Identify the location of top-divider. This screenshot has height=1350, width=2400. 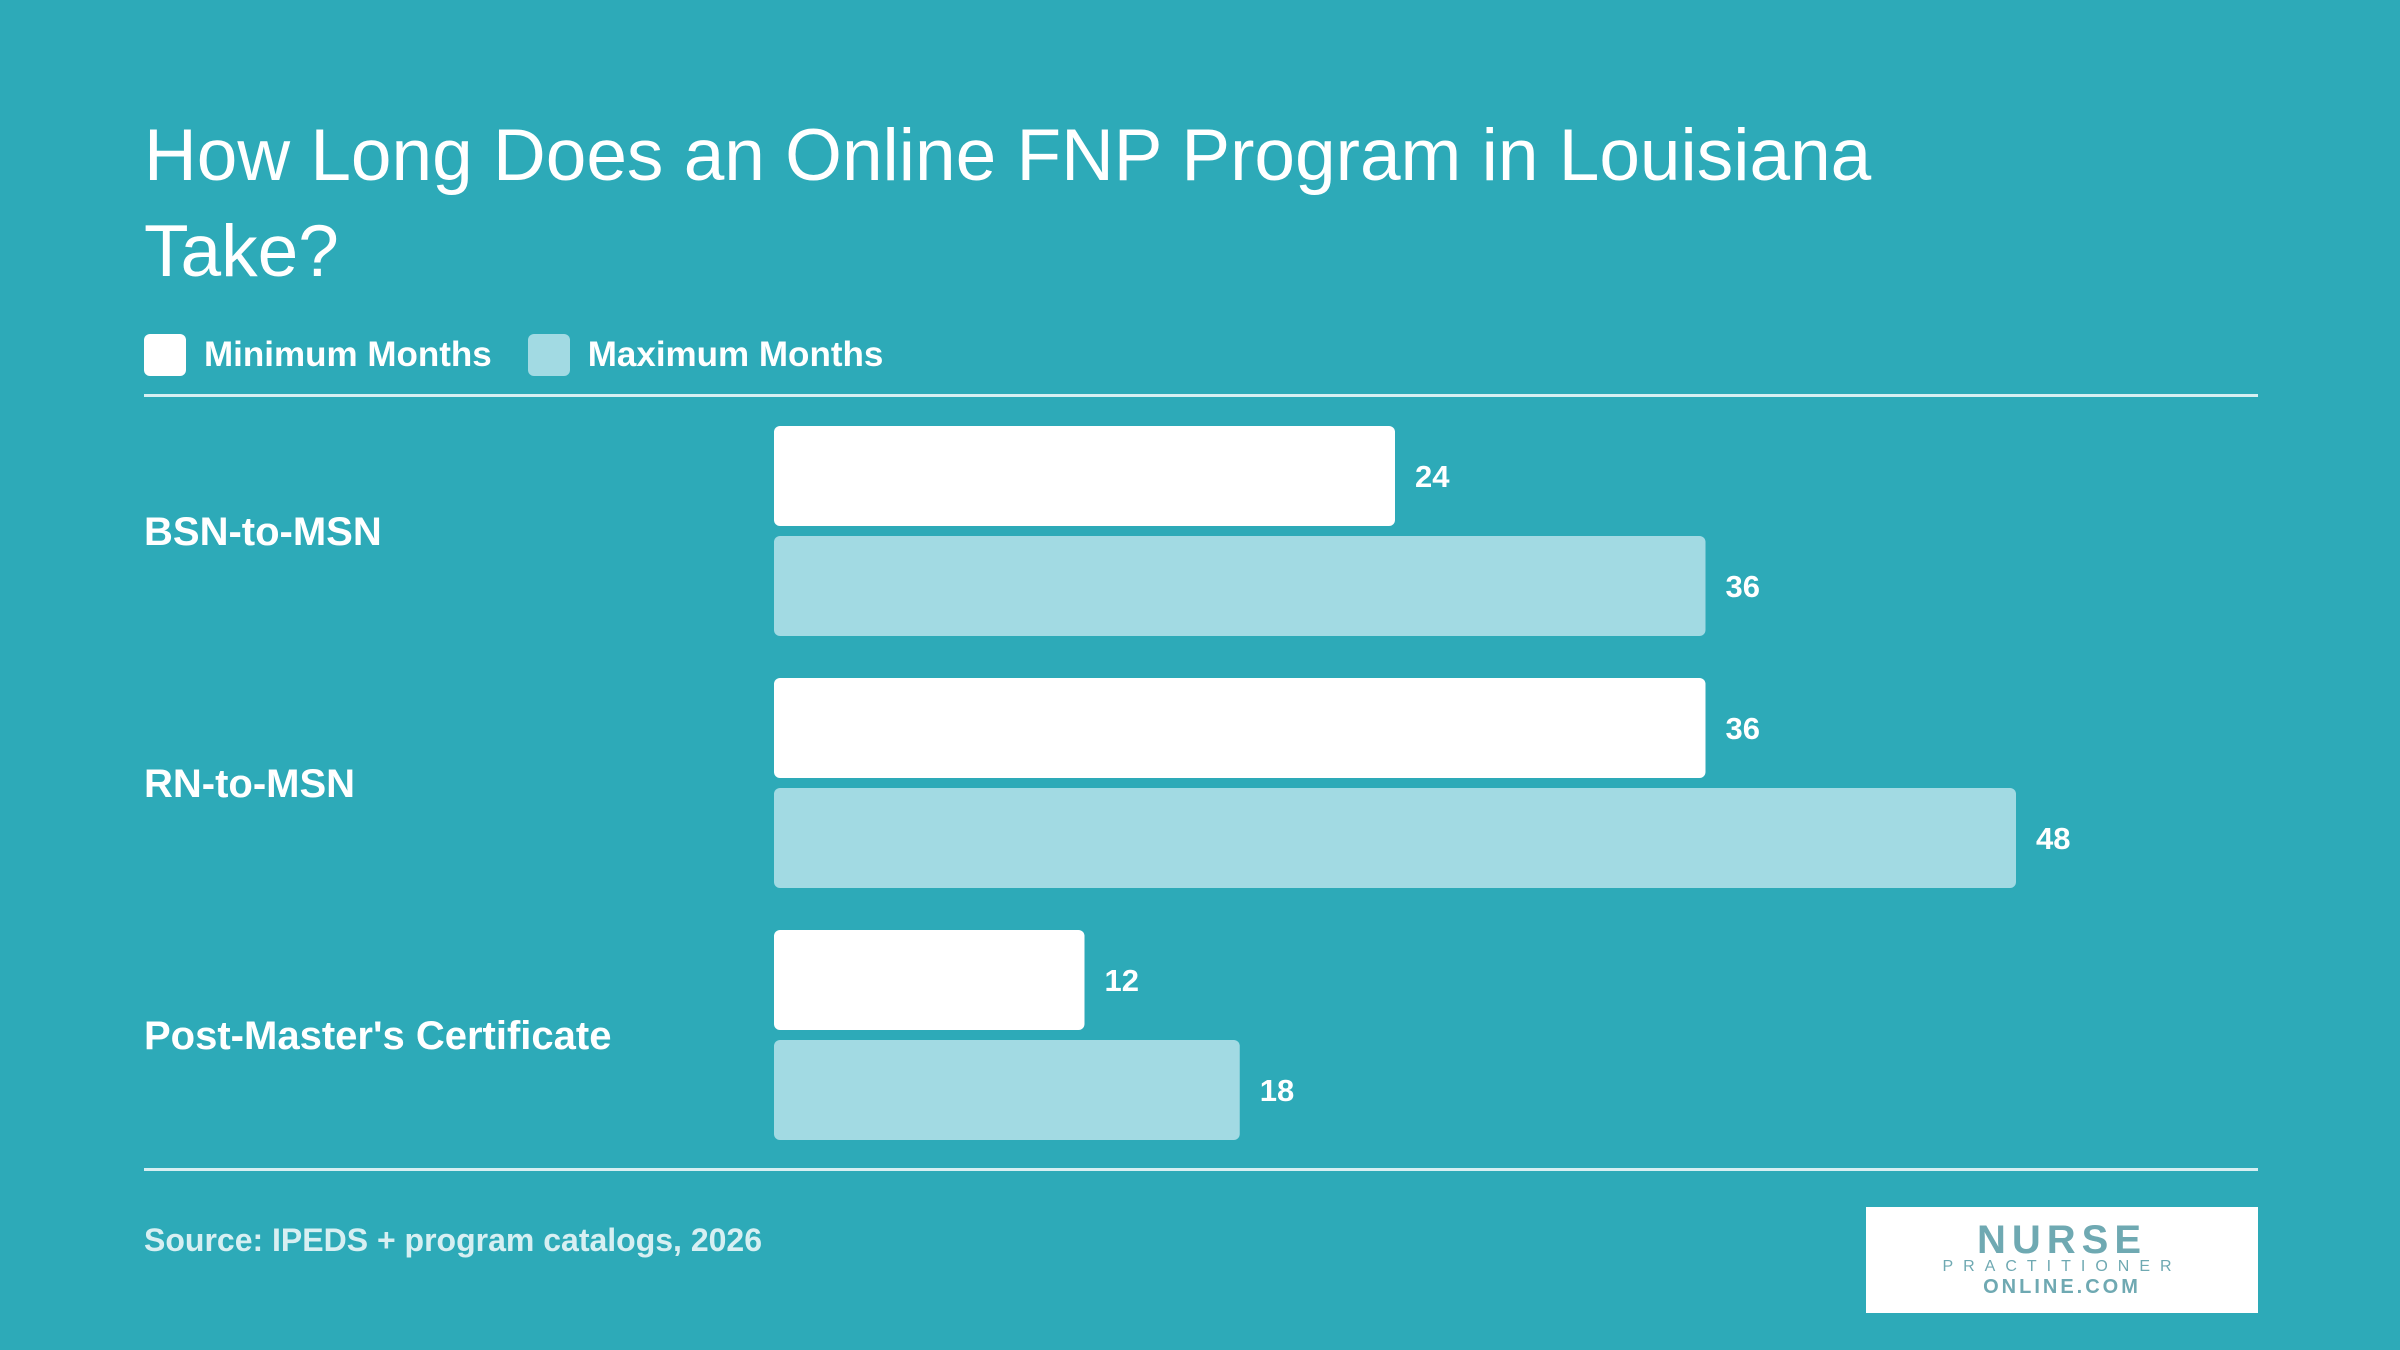
(1201, 395).